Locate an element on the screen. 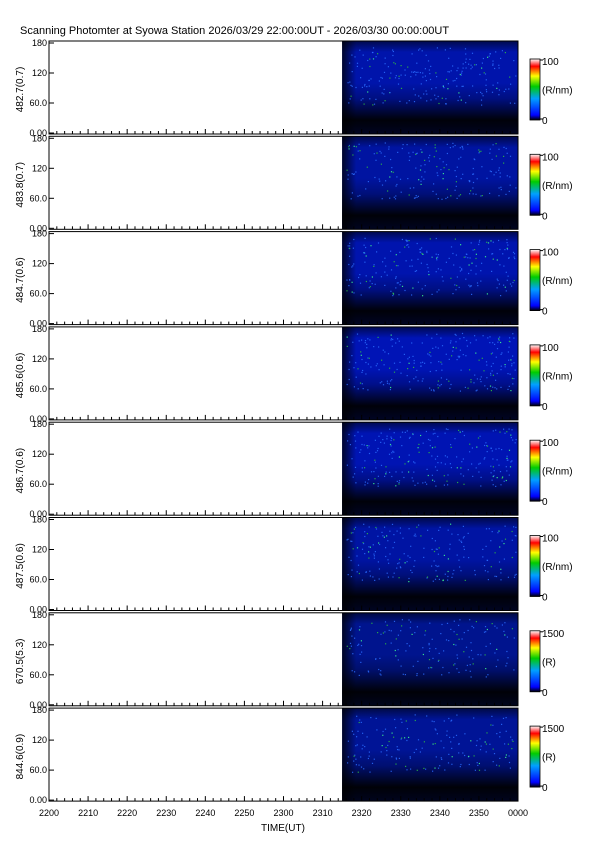 The width and height of the screenshot is (595, 842). y-axis-label: 487.5(0.6) is located at coordinates (20, 566).